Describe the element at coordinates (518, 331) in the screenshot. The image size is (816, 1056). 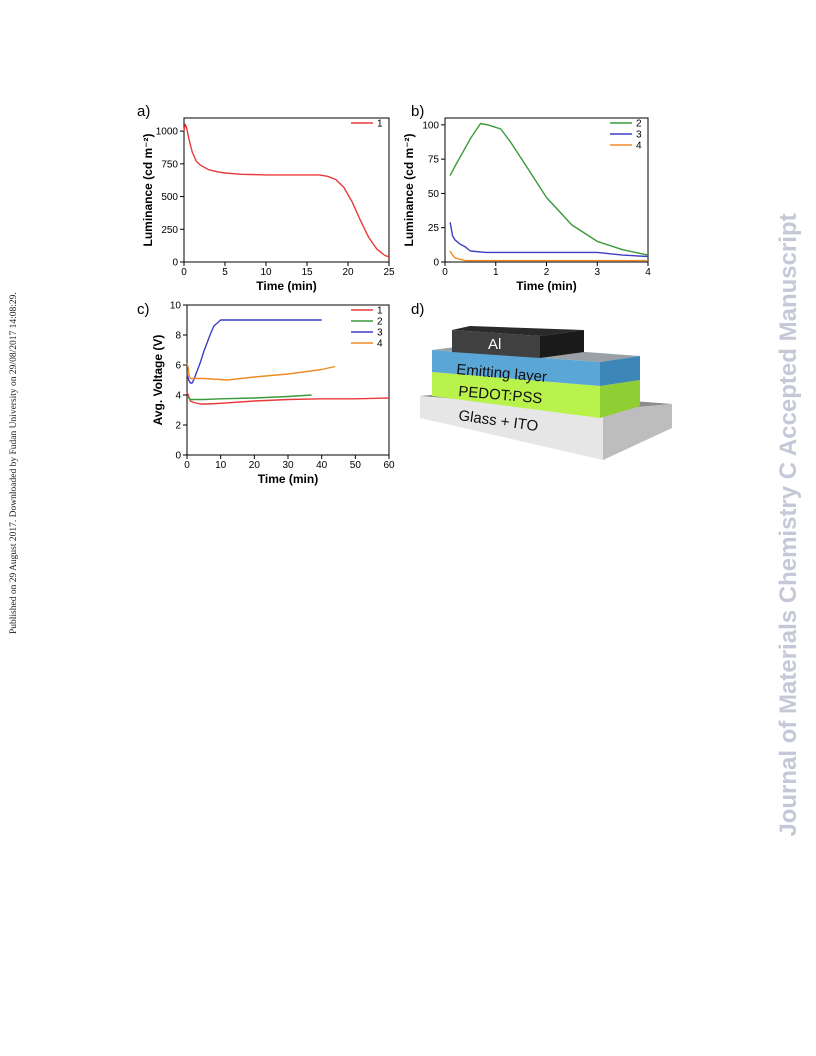
I see `al-top` at that location.